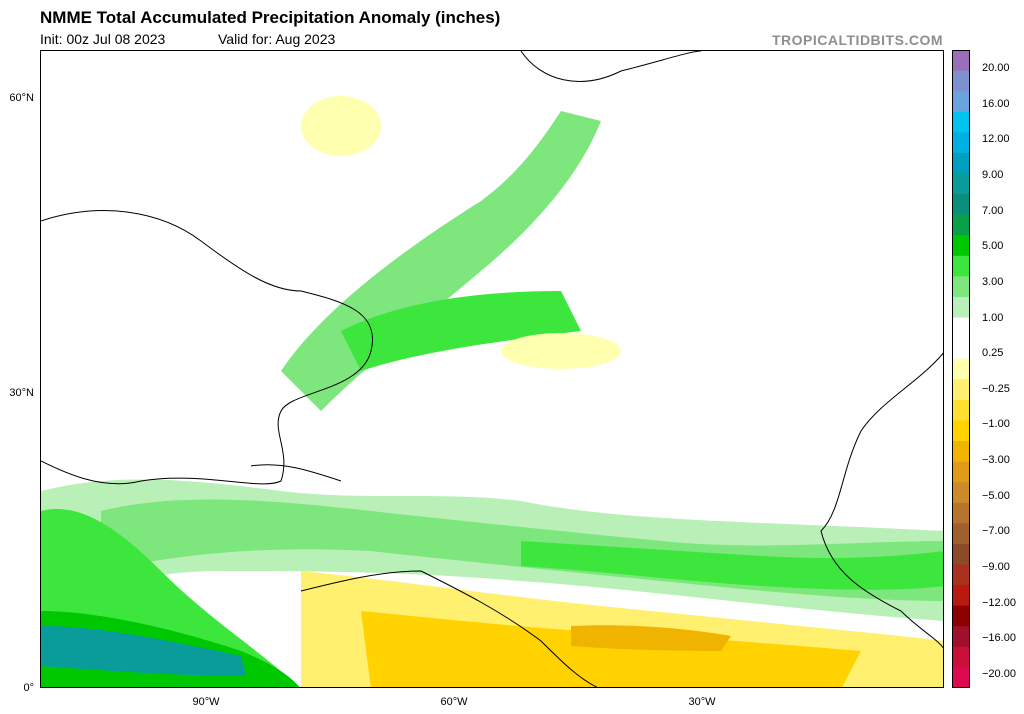  I want to click on init-time: Init: 00z Jul 08 2023, so click(103, 39).